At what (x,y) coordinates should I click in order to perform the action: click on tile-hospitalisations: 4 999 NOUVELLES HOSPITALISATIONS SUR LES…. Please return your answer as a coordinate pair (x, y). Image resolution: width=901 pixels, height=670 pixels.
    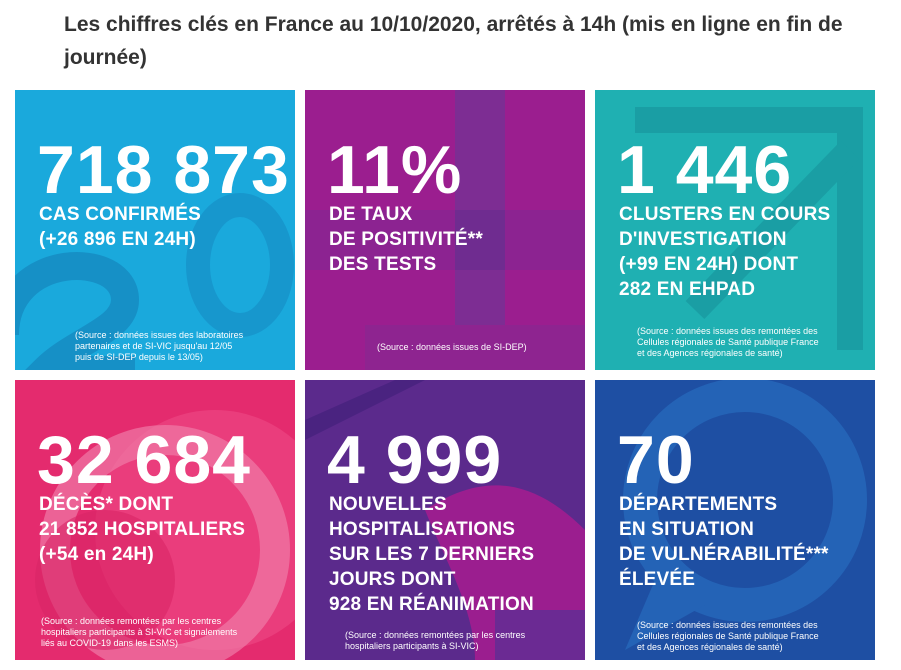
    Looking at the image, I should click on (445, 520).